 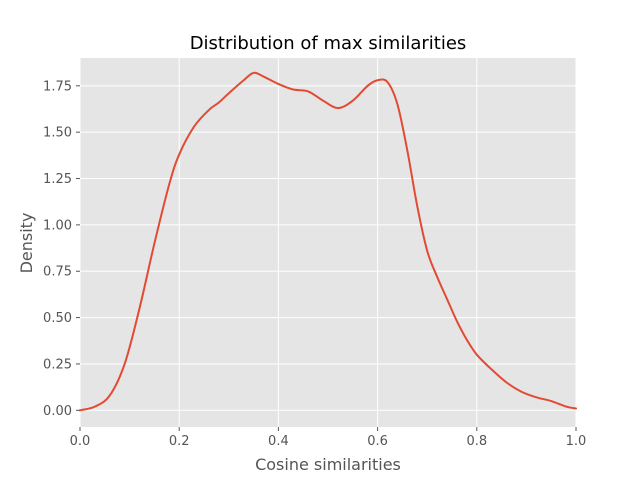 What do you see at coordinates (328, 43) in the screenshot?
I see `chart-title: Distribution of max similarities` at bounding box center [328, 43].